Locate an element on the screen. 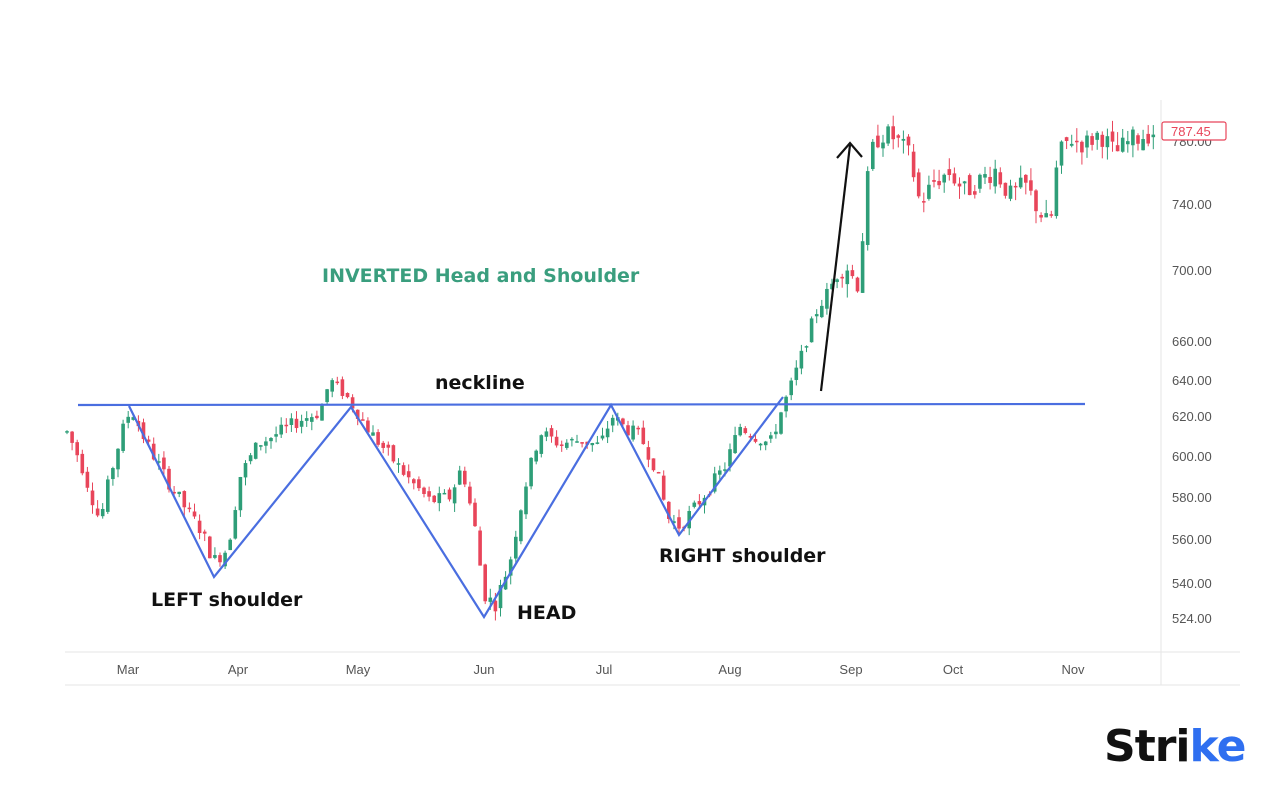 This screenshot has height=800, width=1280. y-tick-label: 580.00 is located at coordinates (1192, 497).